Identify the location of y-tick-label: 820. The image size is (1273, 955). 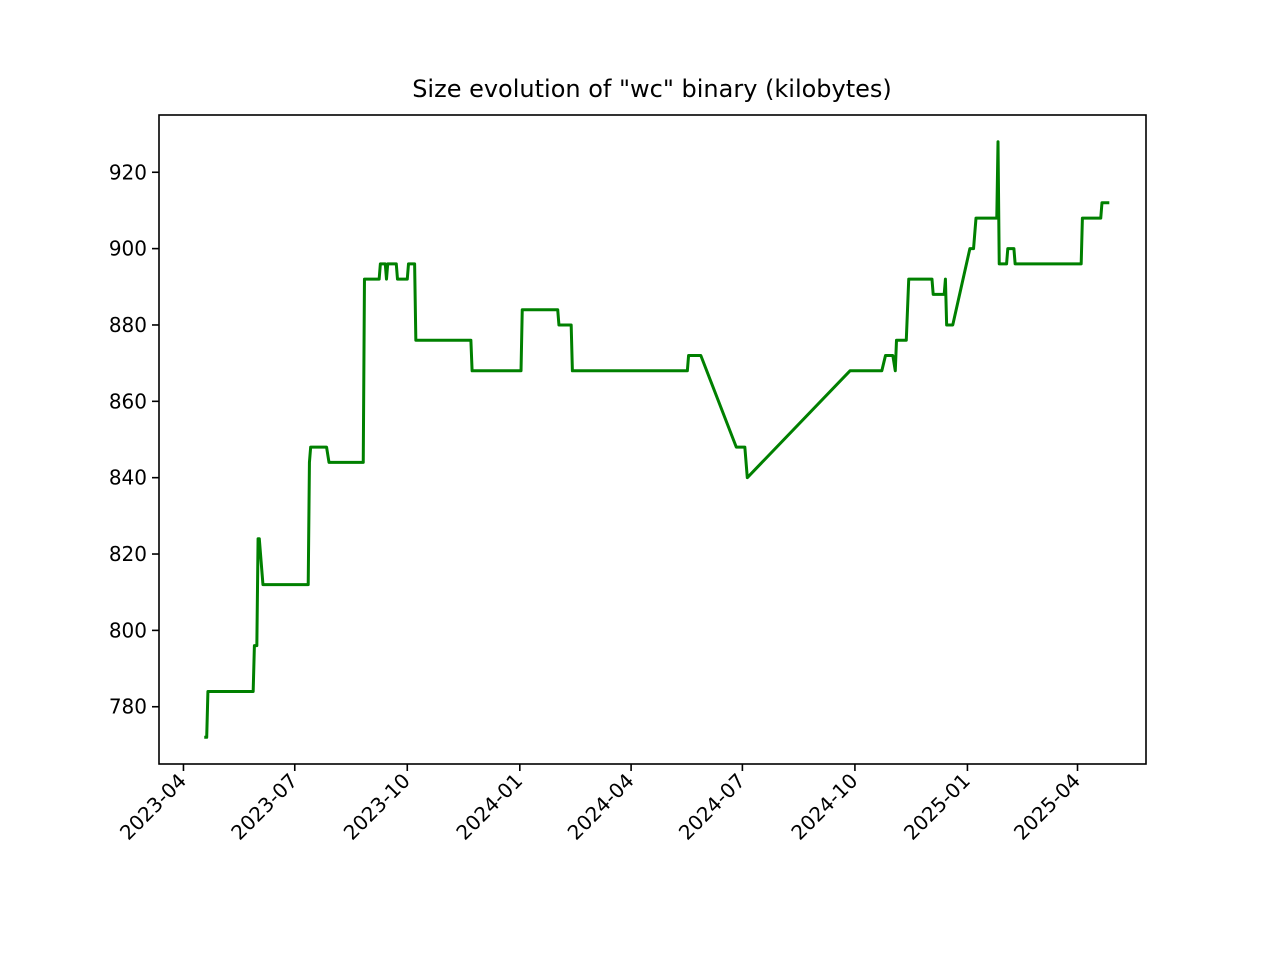
(128, 554).